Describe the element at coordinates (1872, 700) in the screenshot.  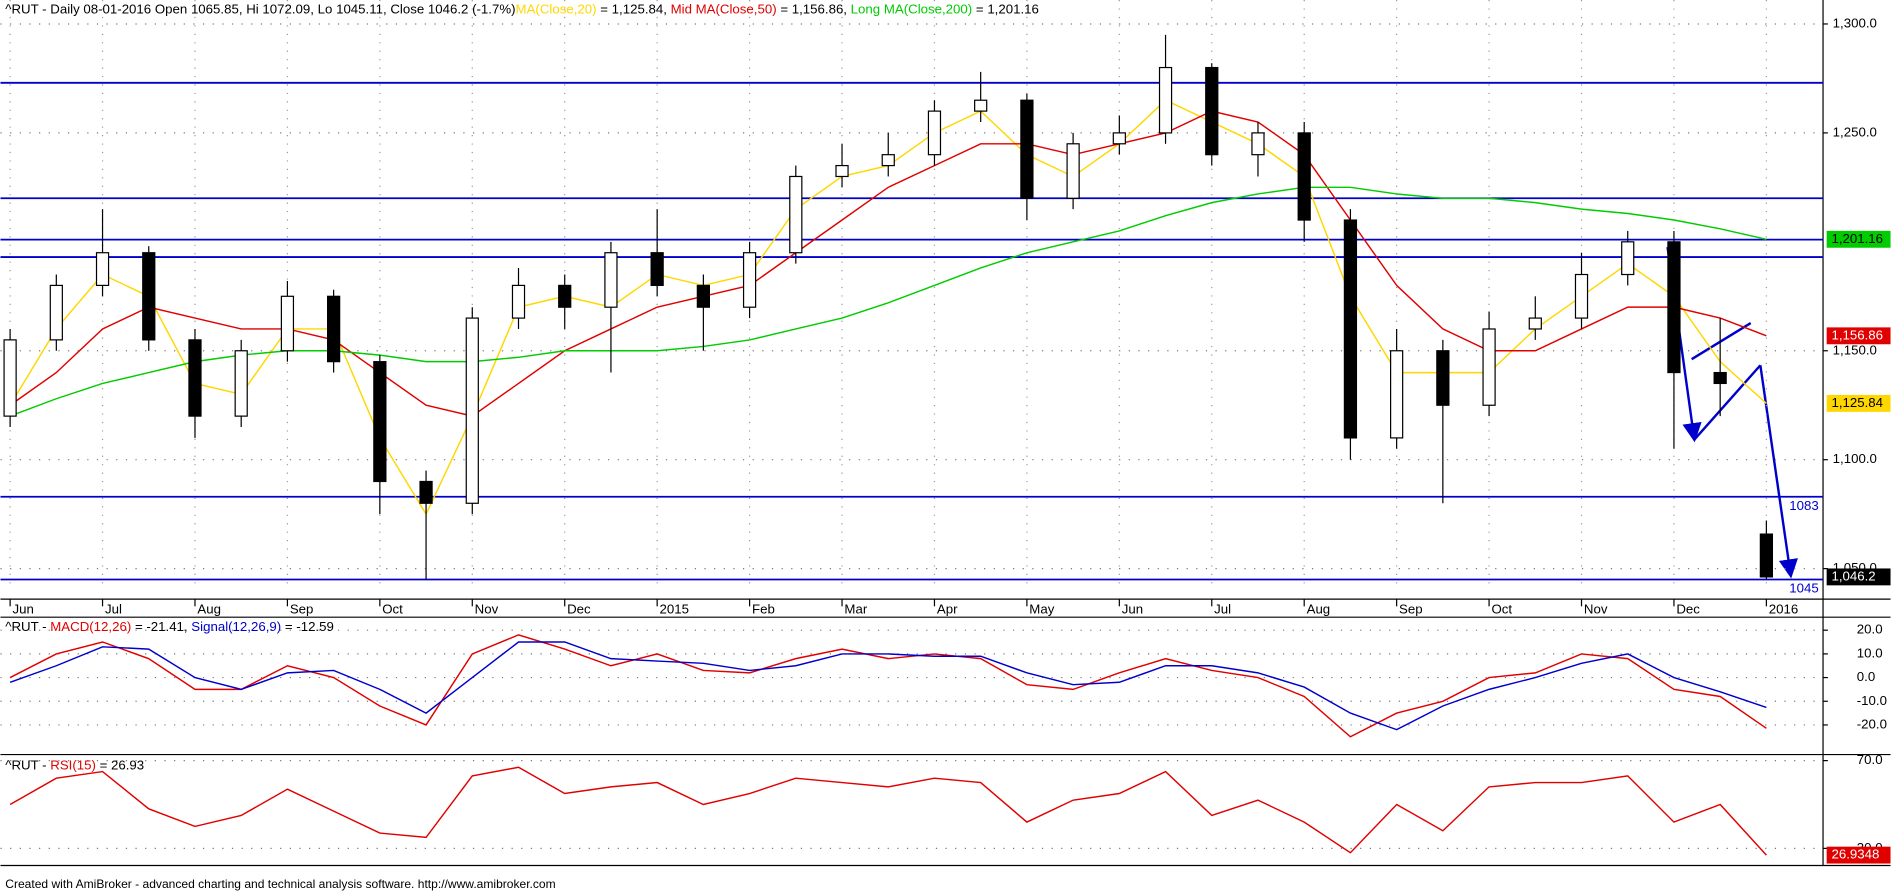
I see `y-tick-label: -10.0` at that location.